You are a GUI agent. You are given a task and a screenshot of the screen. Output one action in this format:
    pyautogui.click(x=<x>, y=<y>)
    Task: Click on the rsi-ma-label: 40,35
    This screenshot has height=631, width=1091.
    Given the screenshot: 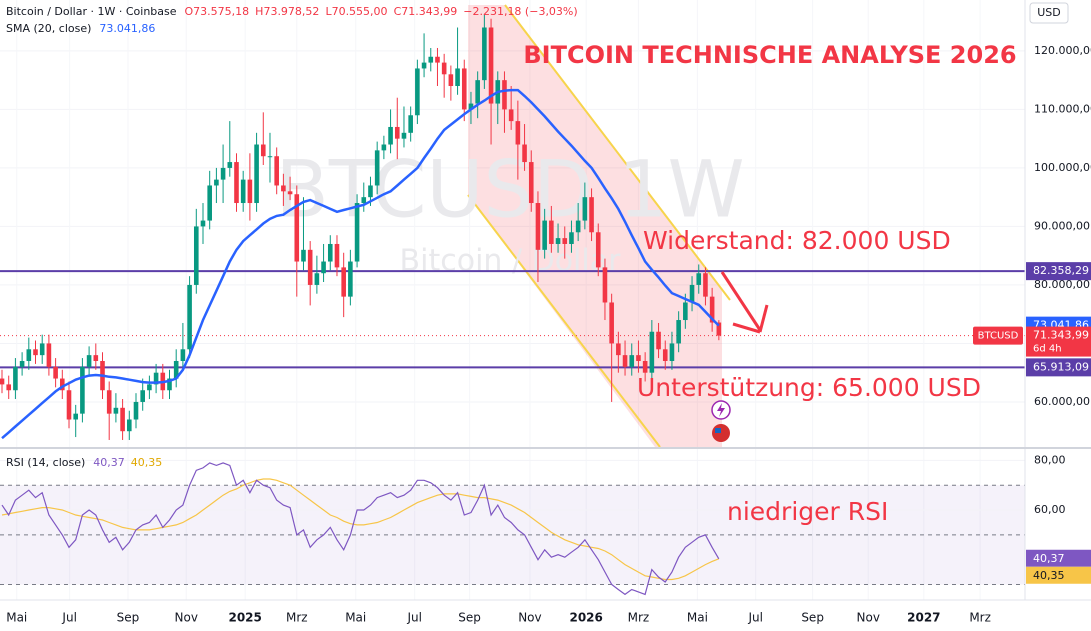 What is the action you would take?
    pyautogui.click(x=1049, y=575)
    